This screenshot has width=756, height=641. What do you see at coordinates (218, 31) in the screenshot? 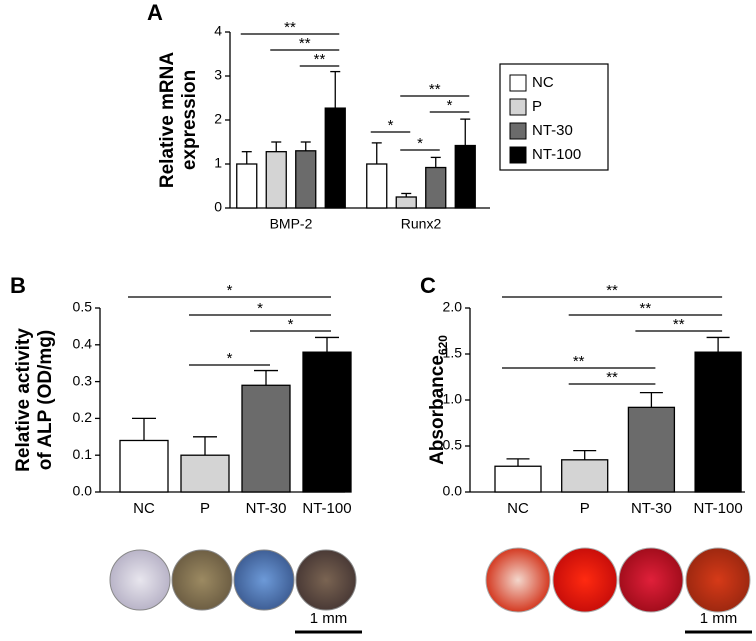
I see `y-tick-label: 4` at bounding box center [218, 31].